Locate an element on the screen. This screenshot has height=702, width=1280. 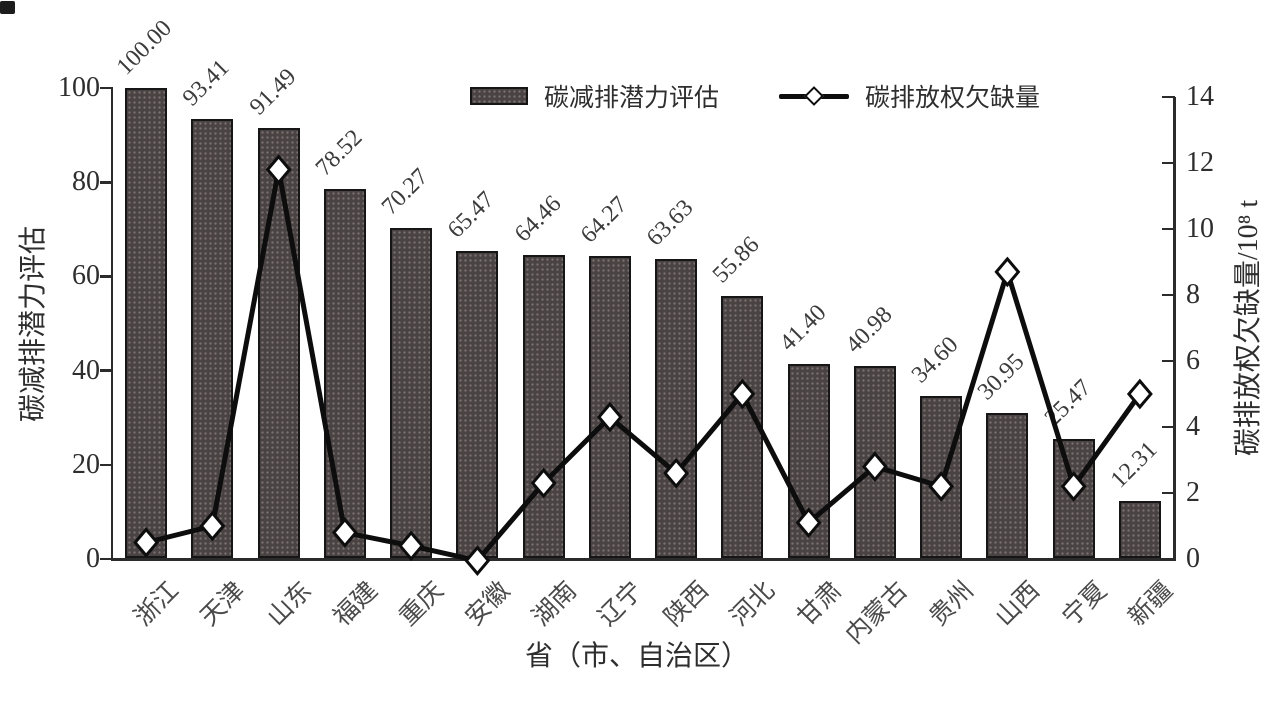
x-axis-spine is located at coordinates (643, 559).